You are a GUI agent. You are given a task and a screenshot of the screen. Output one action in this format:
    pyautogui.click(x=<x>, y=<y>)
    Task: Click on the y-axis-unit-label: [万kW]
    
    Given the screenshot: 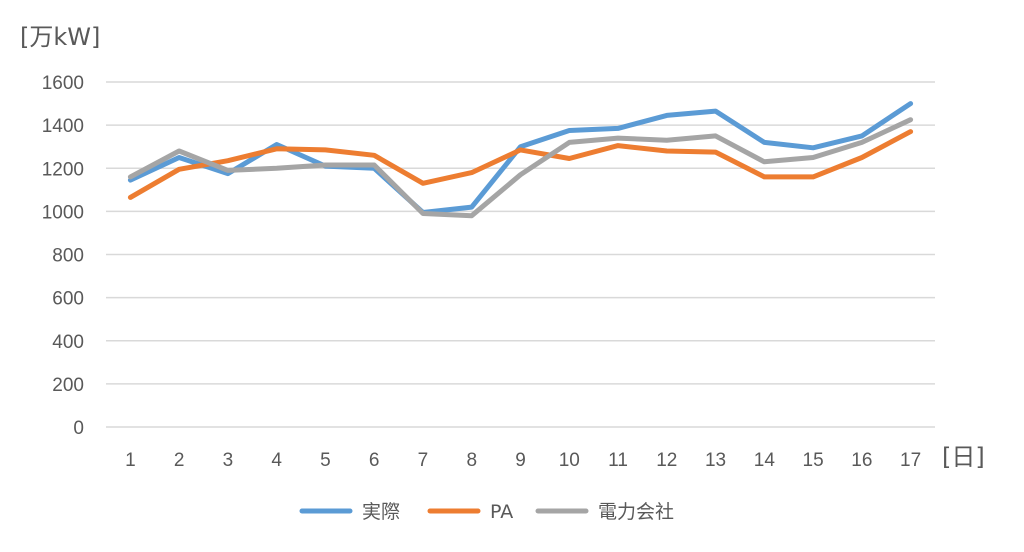 What is the action you would take?
    pyautogui.click(x=60, y=37)
    